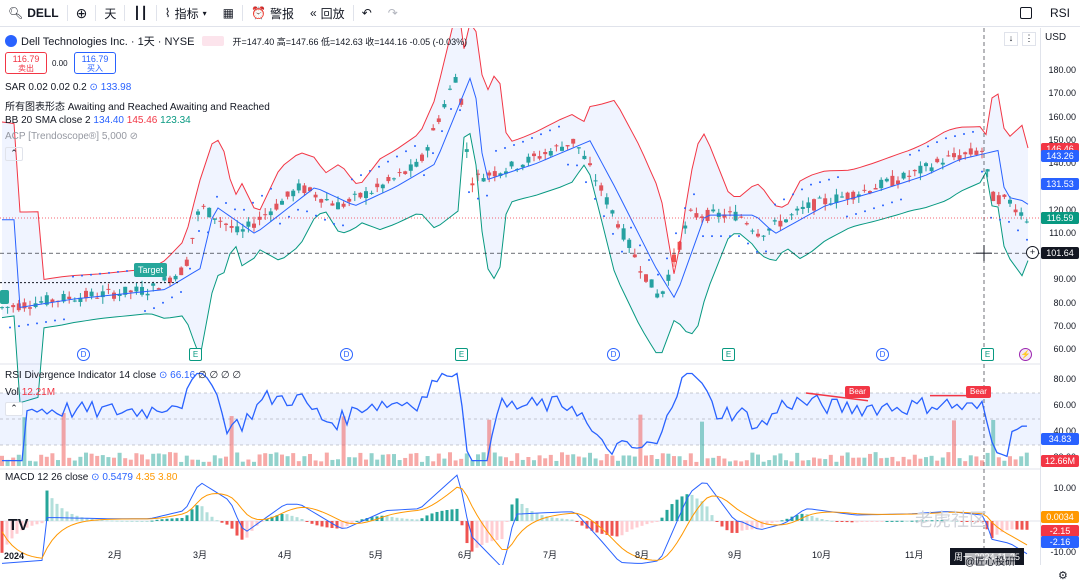  I want to click on chevron-down-icon: ▾, so click(204, 13).